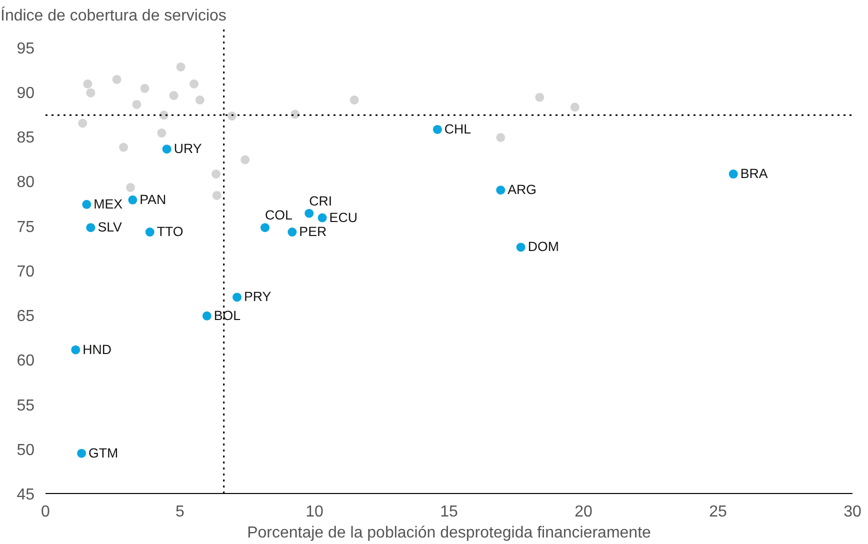 This screenshot has height=544, width=868. Describe the element at coordinates (315, 512) in the screenshot. I see `x-tick-label: 10` at that location.